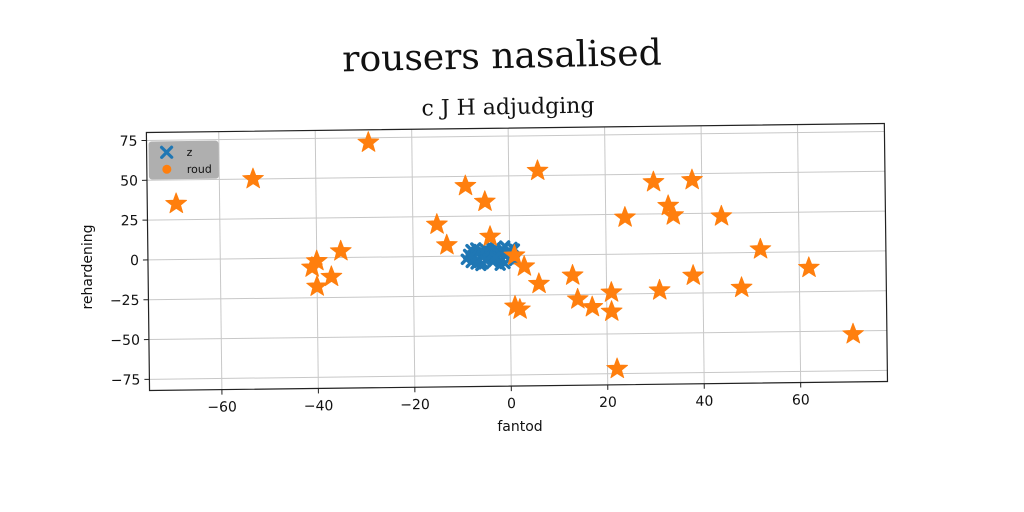  I want to click on legend-marker-roud, so click(167, 169).